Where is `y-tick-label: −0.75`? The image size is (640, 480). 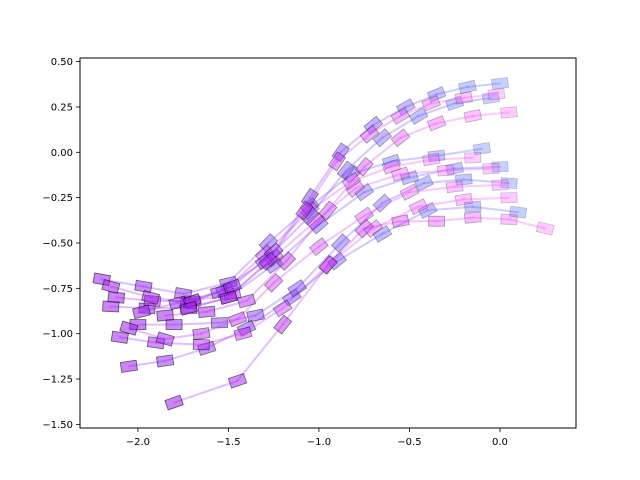
y-tick-label: −0.75 is located at coordinates (57, 289).